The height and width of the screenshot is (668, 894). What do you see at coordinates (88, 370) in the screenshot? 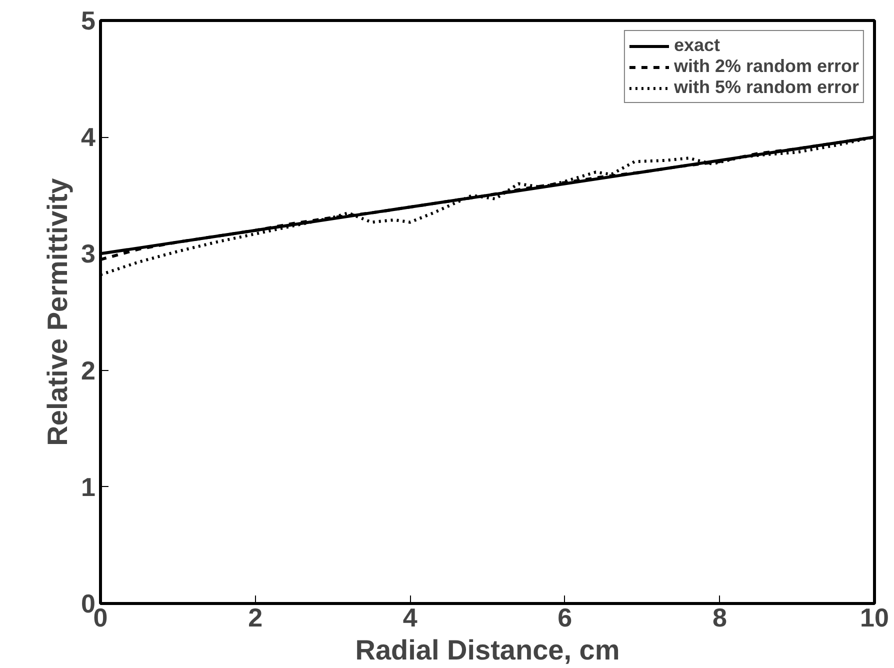
I see `y-tick-label: 2` at bounding box center [88, 370].